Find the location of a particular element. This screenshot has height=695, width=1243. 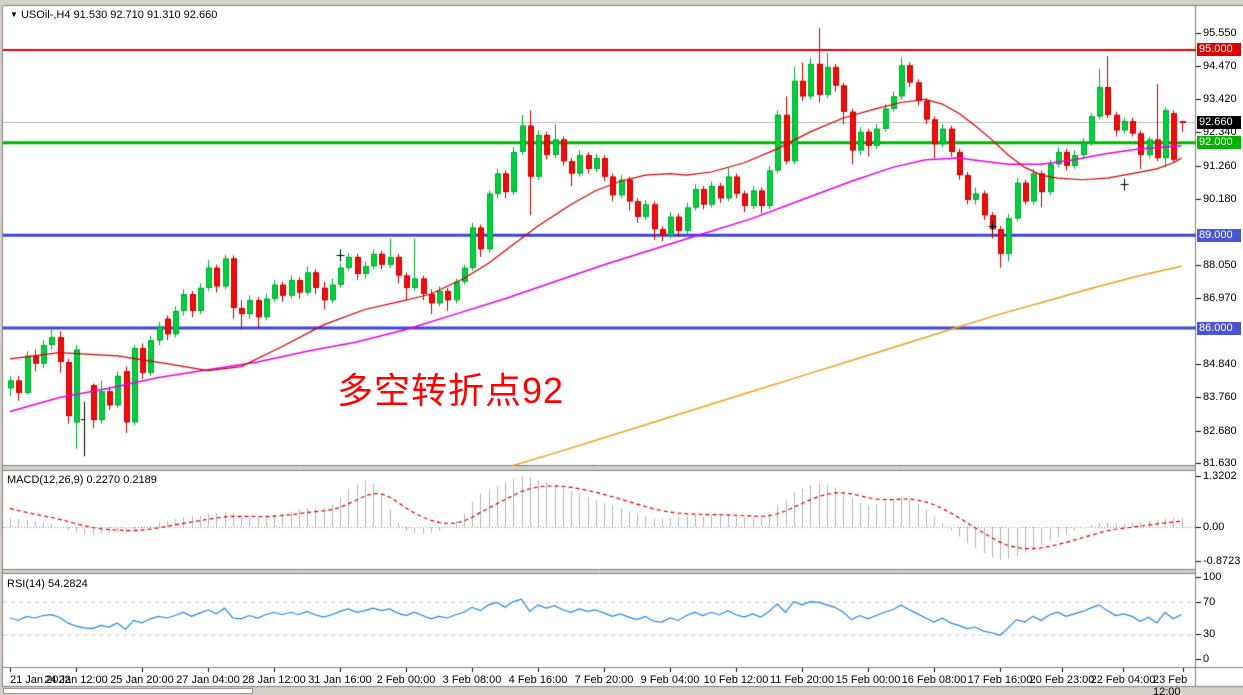

chart-header: ▼ USOil-,H4 91.530 92.710 91.310 92.660 is located at coordinates (113, 15).